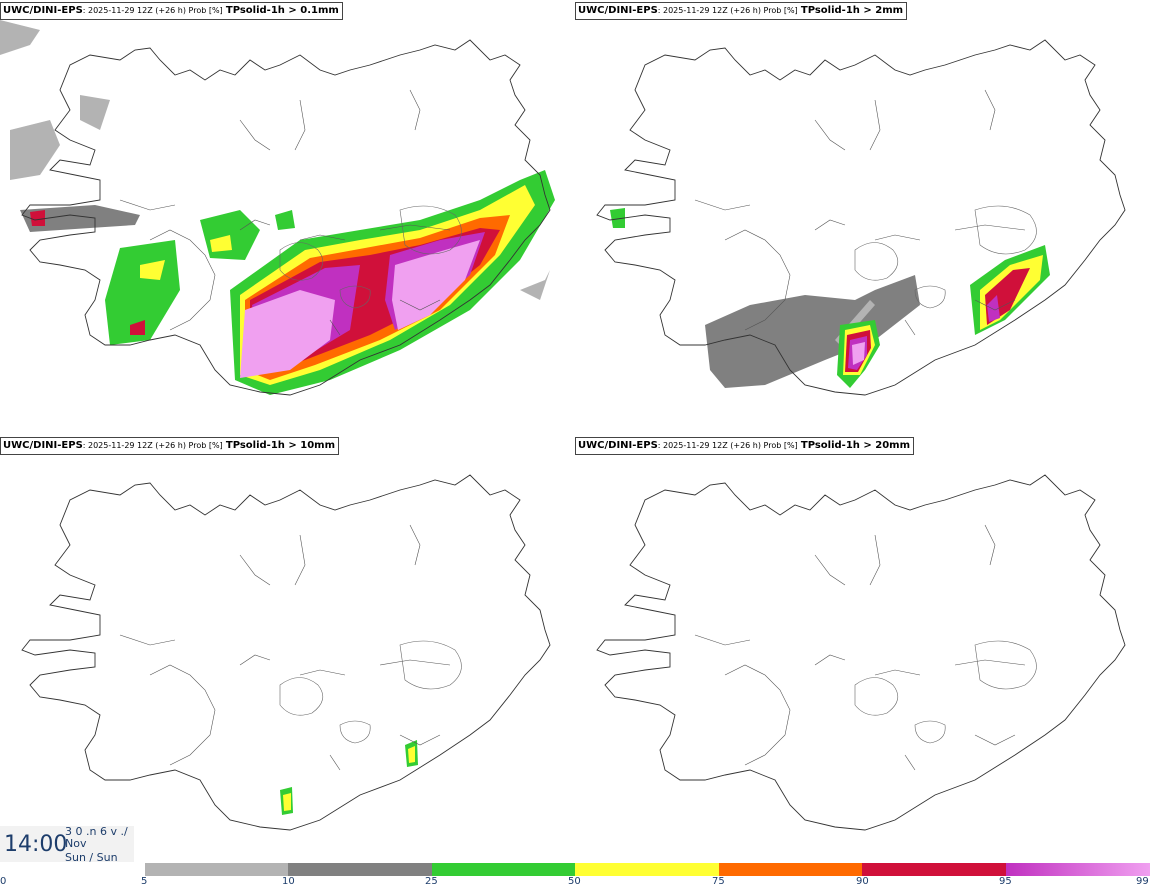 This screenshot has width=1150, height=891. Describe the element at coordinates (1142, 881) in the screenshot. I see `legend-tick-99: 99` at that location.